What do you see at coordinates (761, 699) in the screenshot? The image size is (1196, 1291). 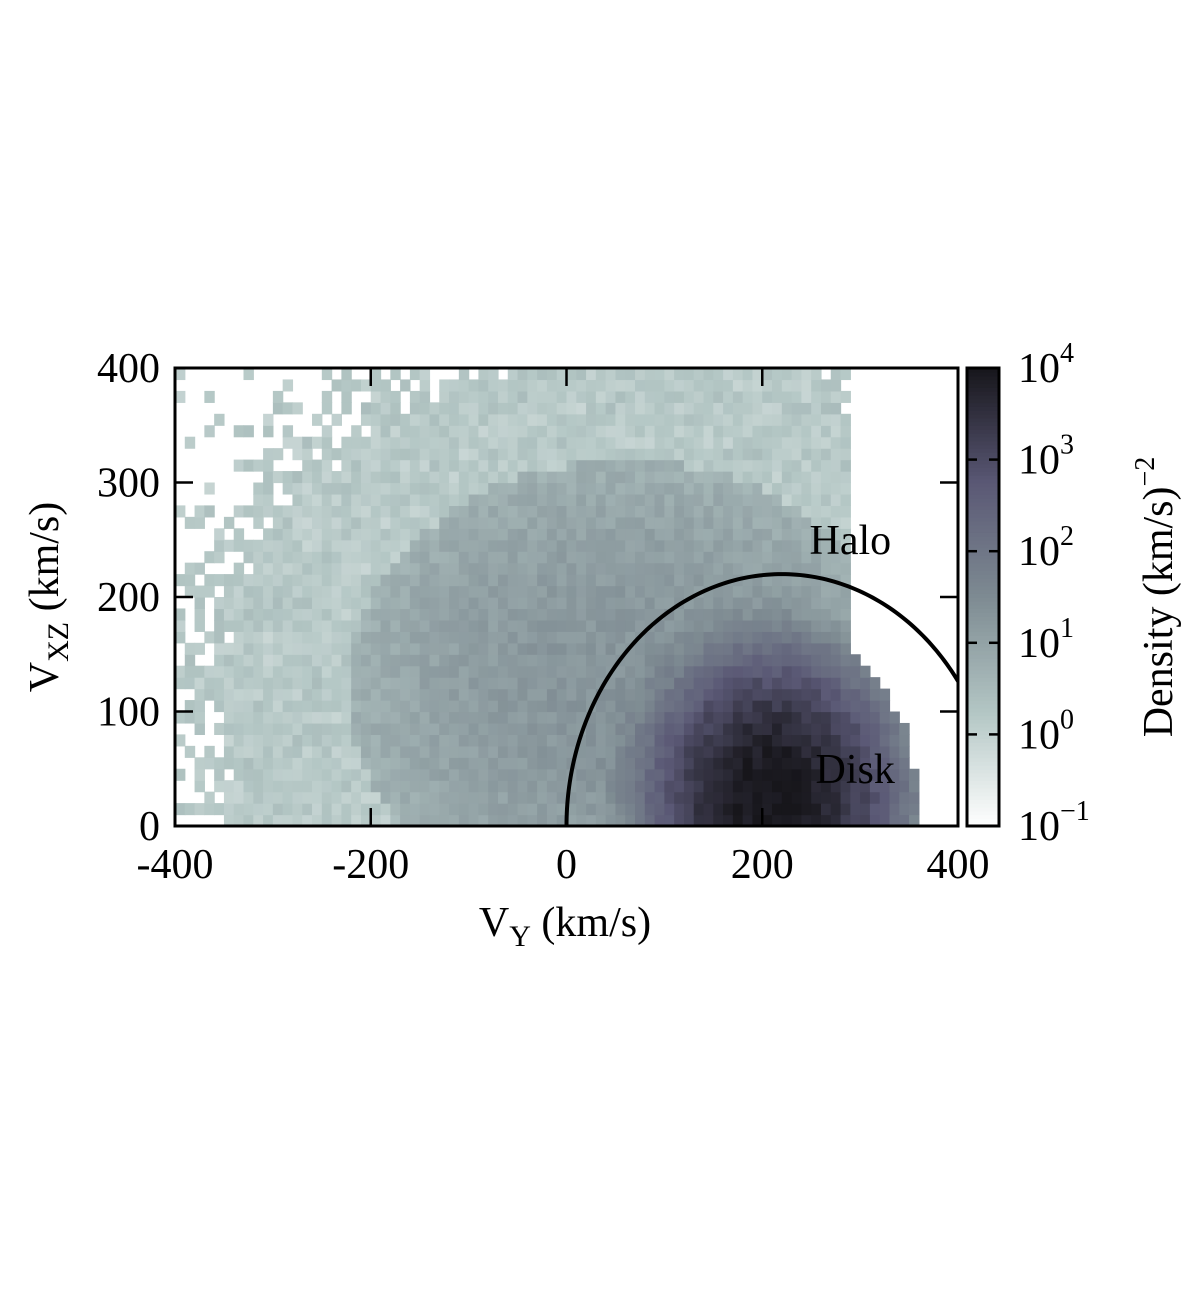 I see `disk-halo-boundary-curve` at bounding box center [761, 699].